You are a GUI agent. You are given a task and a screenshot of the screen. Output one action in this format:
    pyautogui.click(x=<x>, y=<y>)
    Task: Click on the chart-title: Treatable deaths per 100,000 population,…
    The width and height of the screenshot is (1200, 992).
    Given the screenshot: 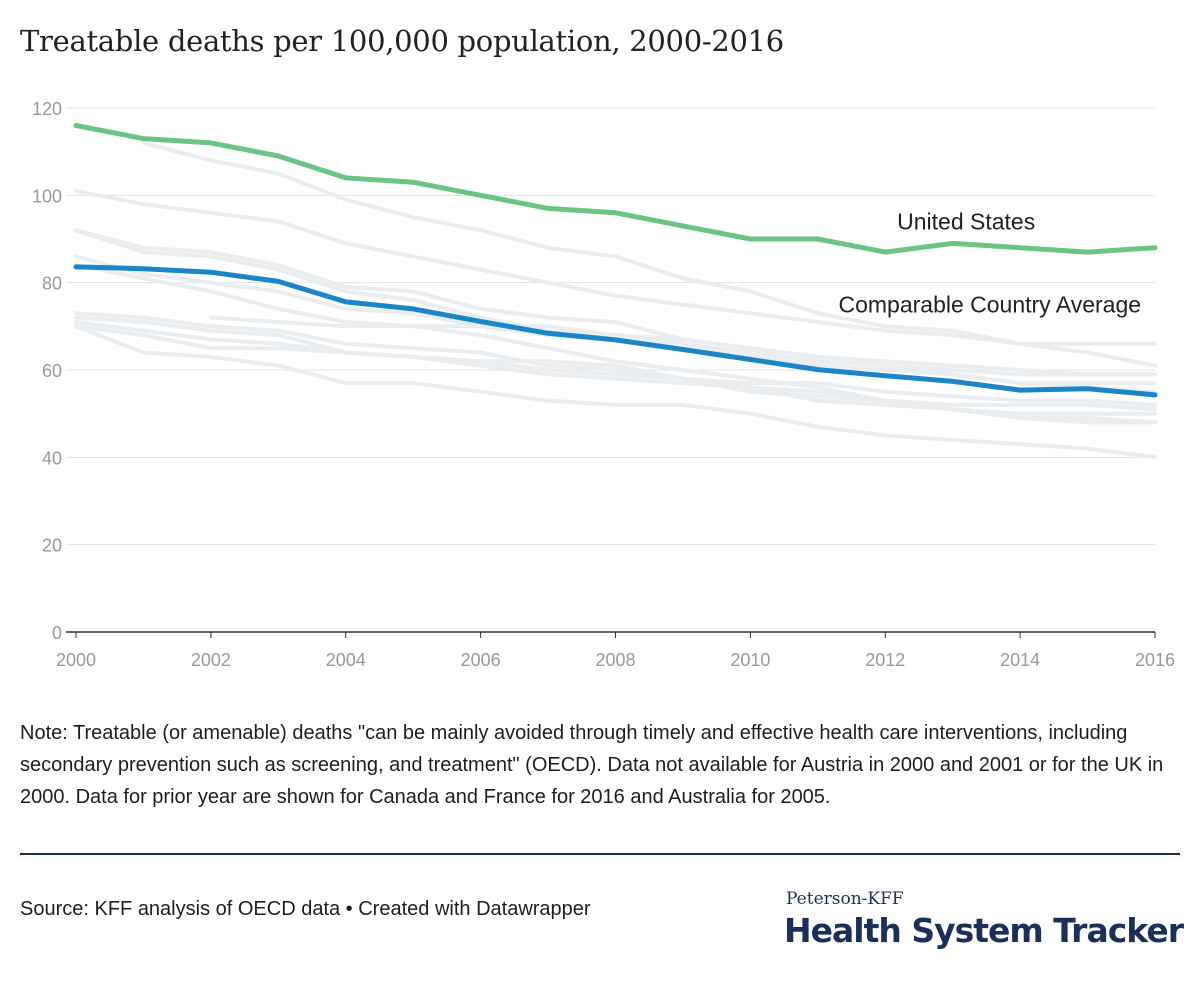 What is the action you would take?
    pyautogui.click(x=402, y=41)
    